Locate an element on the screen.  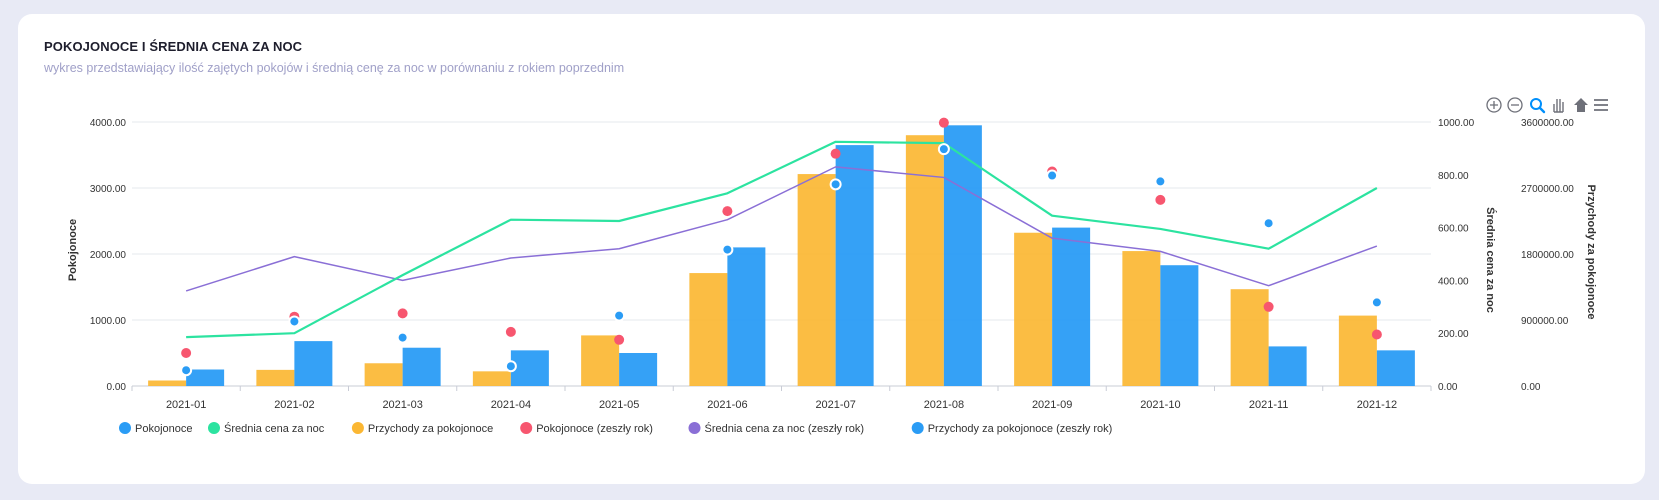
x-category-label: 2021-07 is located at coordinates (835, 405).